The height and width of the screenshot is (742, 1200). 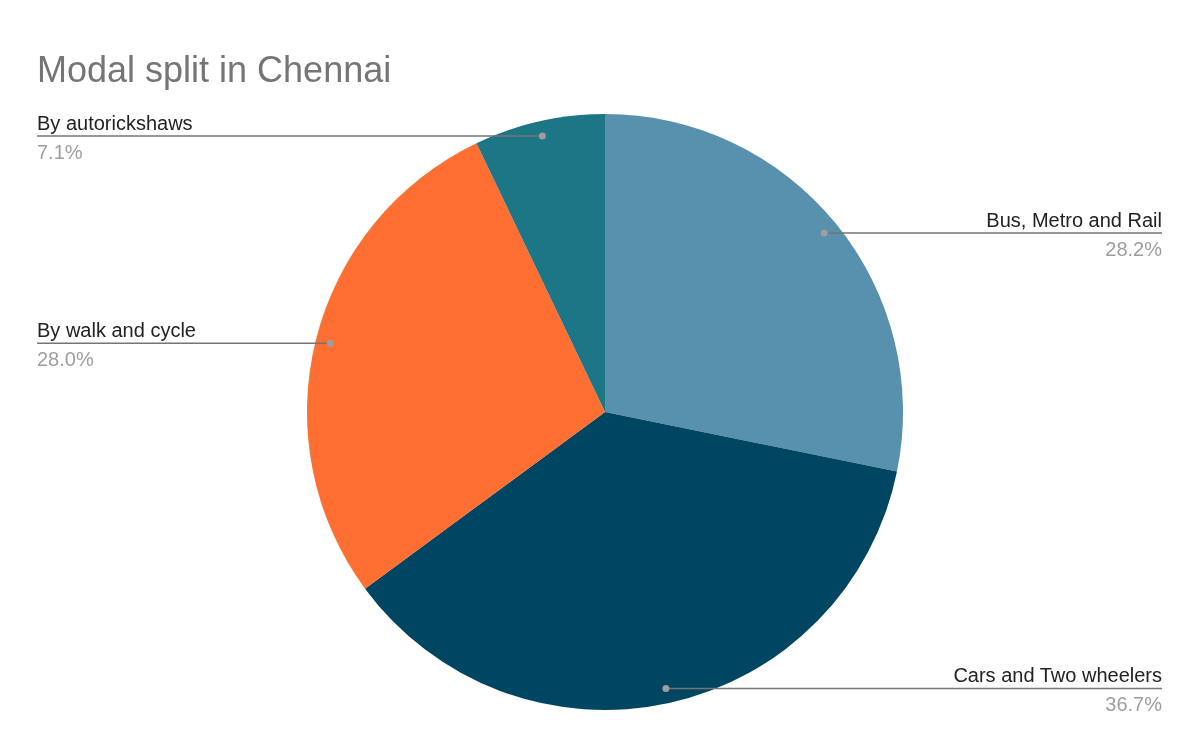 What do you see at coordinates (60, 151) in the screenshot?
I see `data-label: 7.1%` at bounding box center [60, 151].